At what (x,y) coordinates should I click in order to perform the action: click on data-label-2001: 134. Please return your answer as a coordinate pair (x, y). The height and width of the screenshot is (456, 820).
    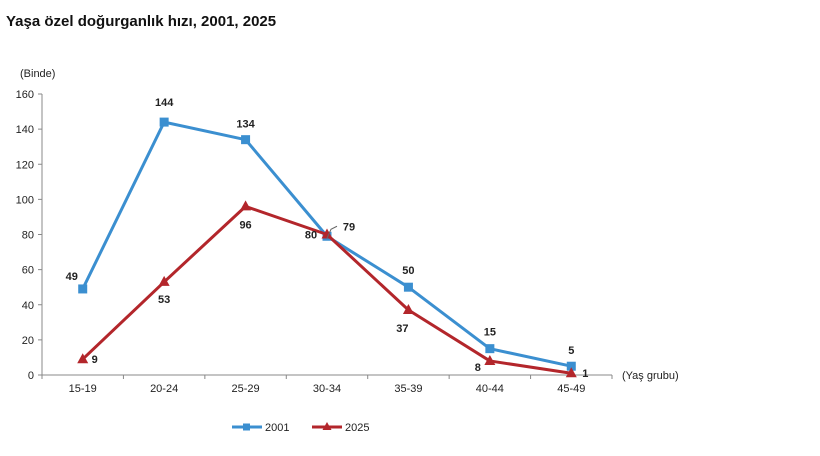
    Looking at the image, I should click on (245, 125).